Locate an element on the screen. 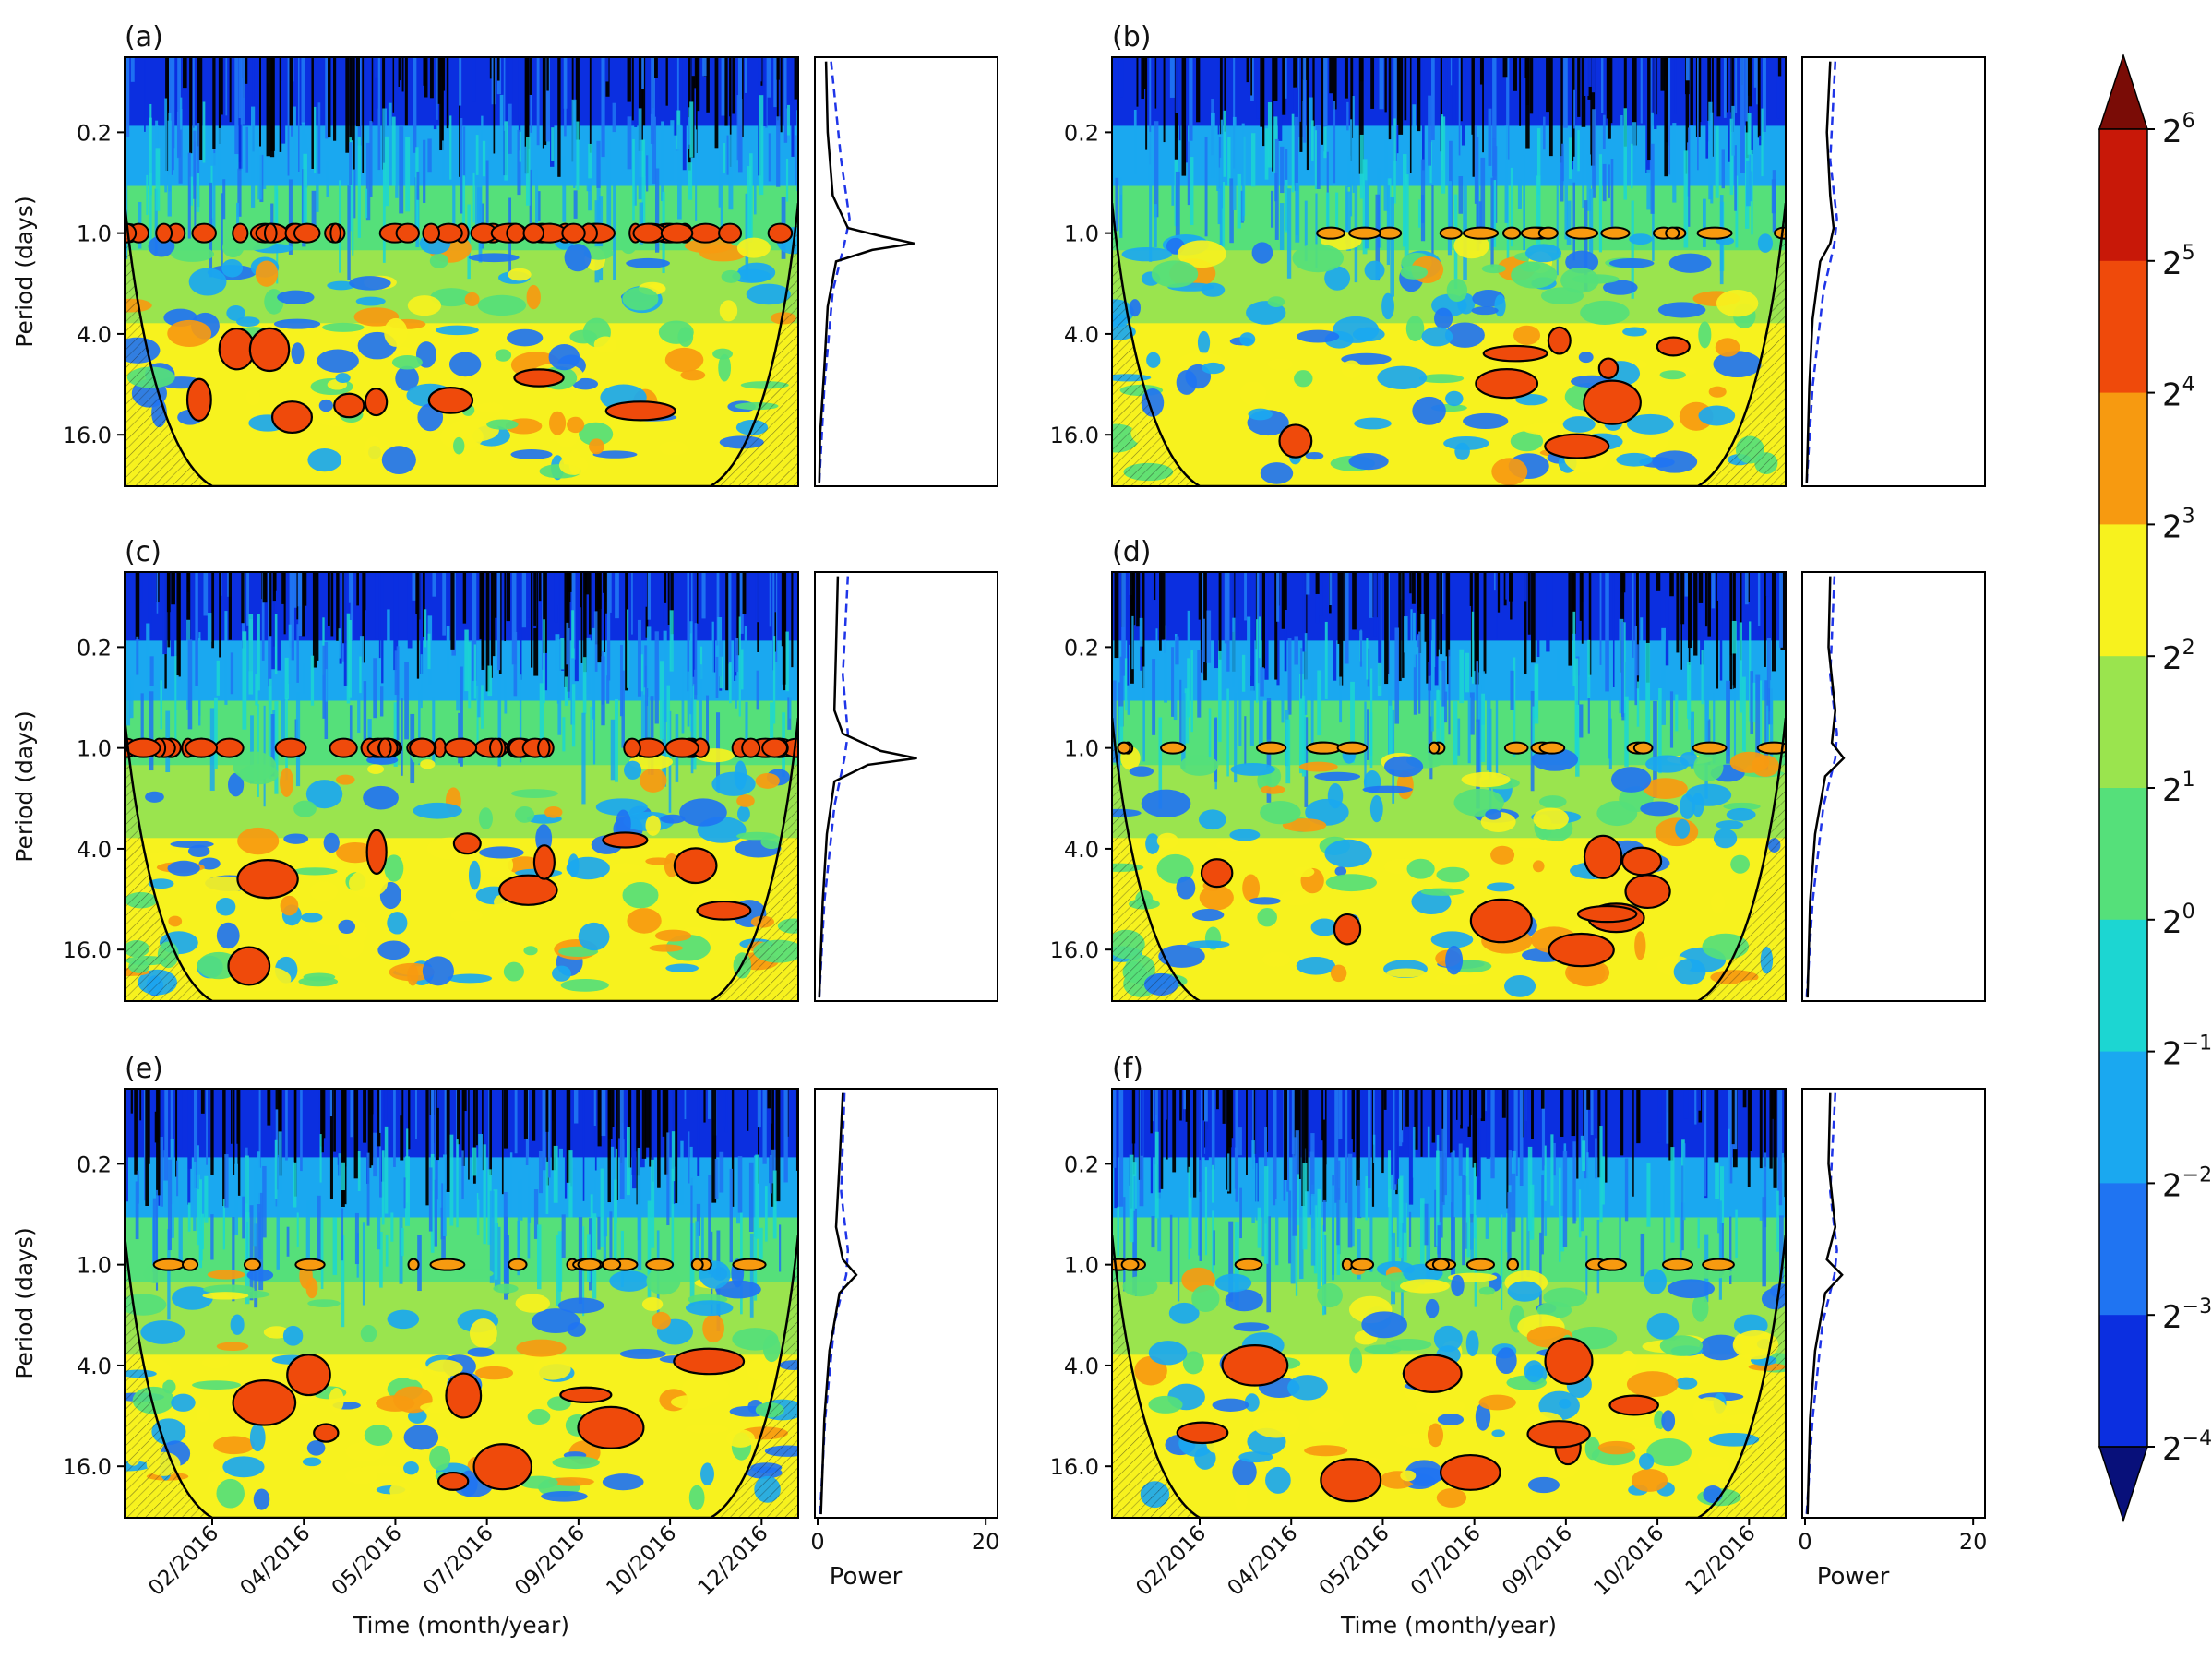  panel-label: (b) is located at coordinates (1131, 37).